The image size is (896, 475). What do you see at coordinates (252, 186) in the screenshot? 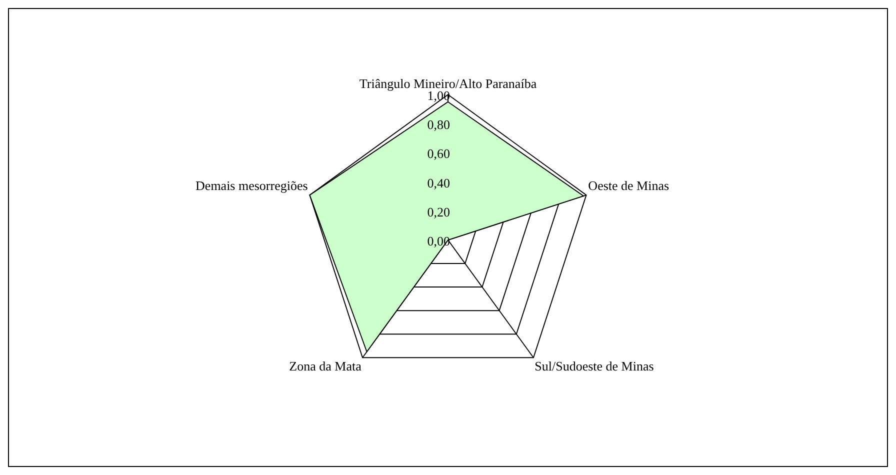
I see `spoke-label: Demais mesorregiões` at bounding box center [252, 186].